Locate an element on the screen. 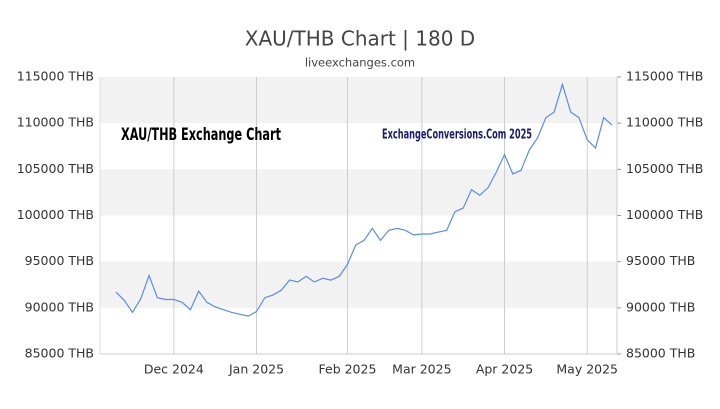  y-tick-label: 90000 THB is located at coordinates (59, 306).